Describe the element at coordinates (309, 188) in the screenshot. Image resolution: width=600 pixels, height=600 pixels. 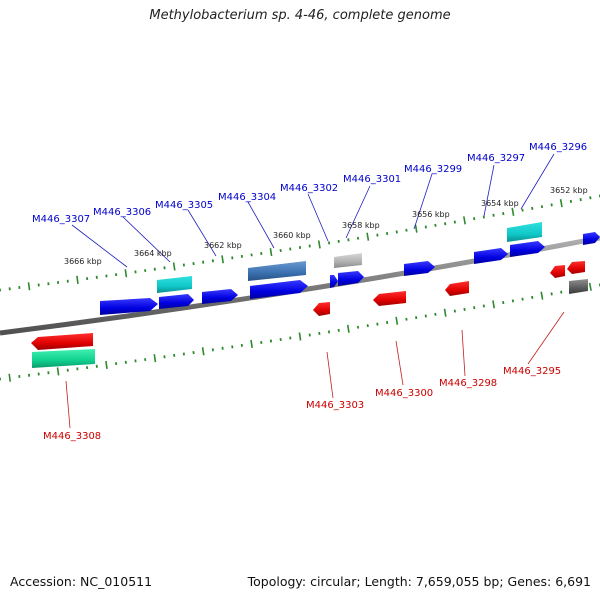
I see `gene-label: M446_3302` at that location.